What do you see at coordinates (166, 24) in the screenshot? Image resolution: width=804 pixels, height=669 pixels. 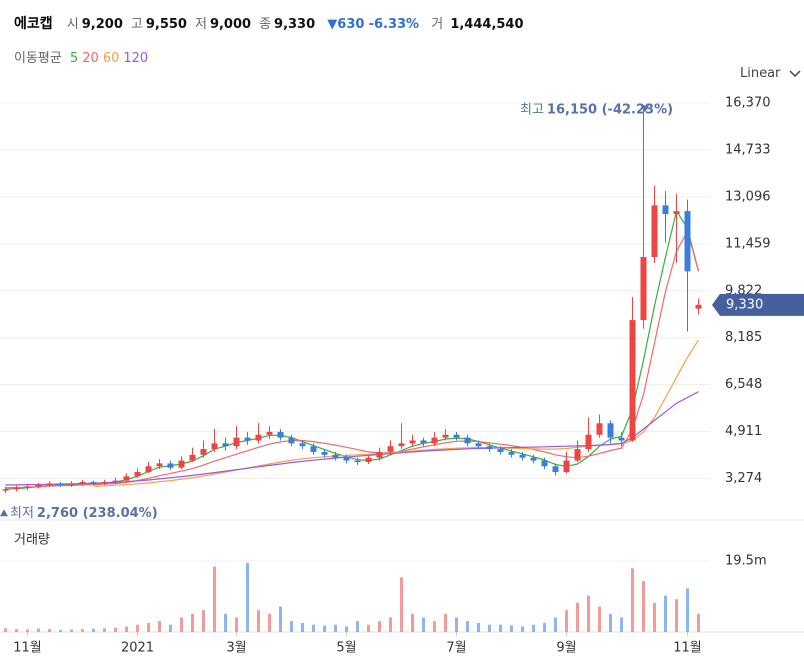 I see `quote-value: 9,550` at bounding box center [166, 24].